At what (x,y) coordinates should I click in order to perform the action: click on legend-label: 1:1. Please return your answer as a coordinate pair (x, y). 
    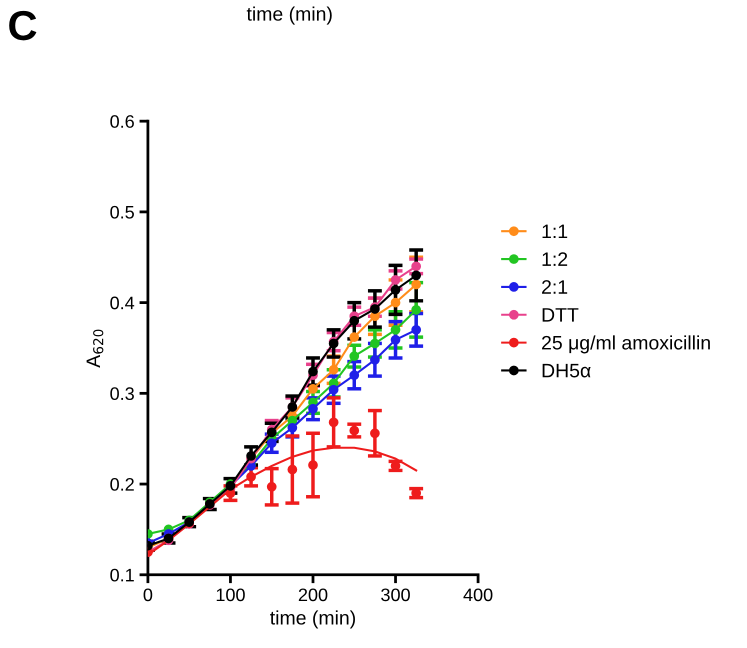
    Looking at the image, I should click on (555, 231).